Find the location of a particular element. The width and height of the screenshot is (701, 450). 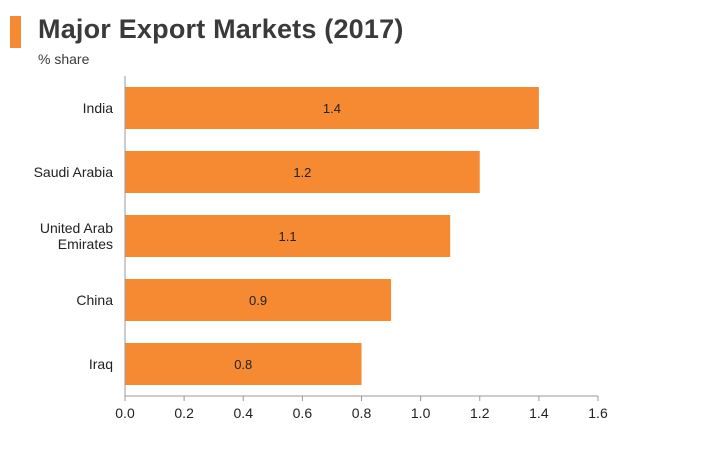

bar-value-label: 1.4 is located at coordinates (332, 108).